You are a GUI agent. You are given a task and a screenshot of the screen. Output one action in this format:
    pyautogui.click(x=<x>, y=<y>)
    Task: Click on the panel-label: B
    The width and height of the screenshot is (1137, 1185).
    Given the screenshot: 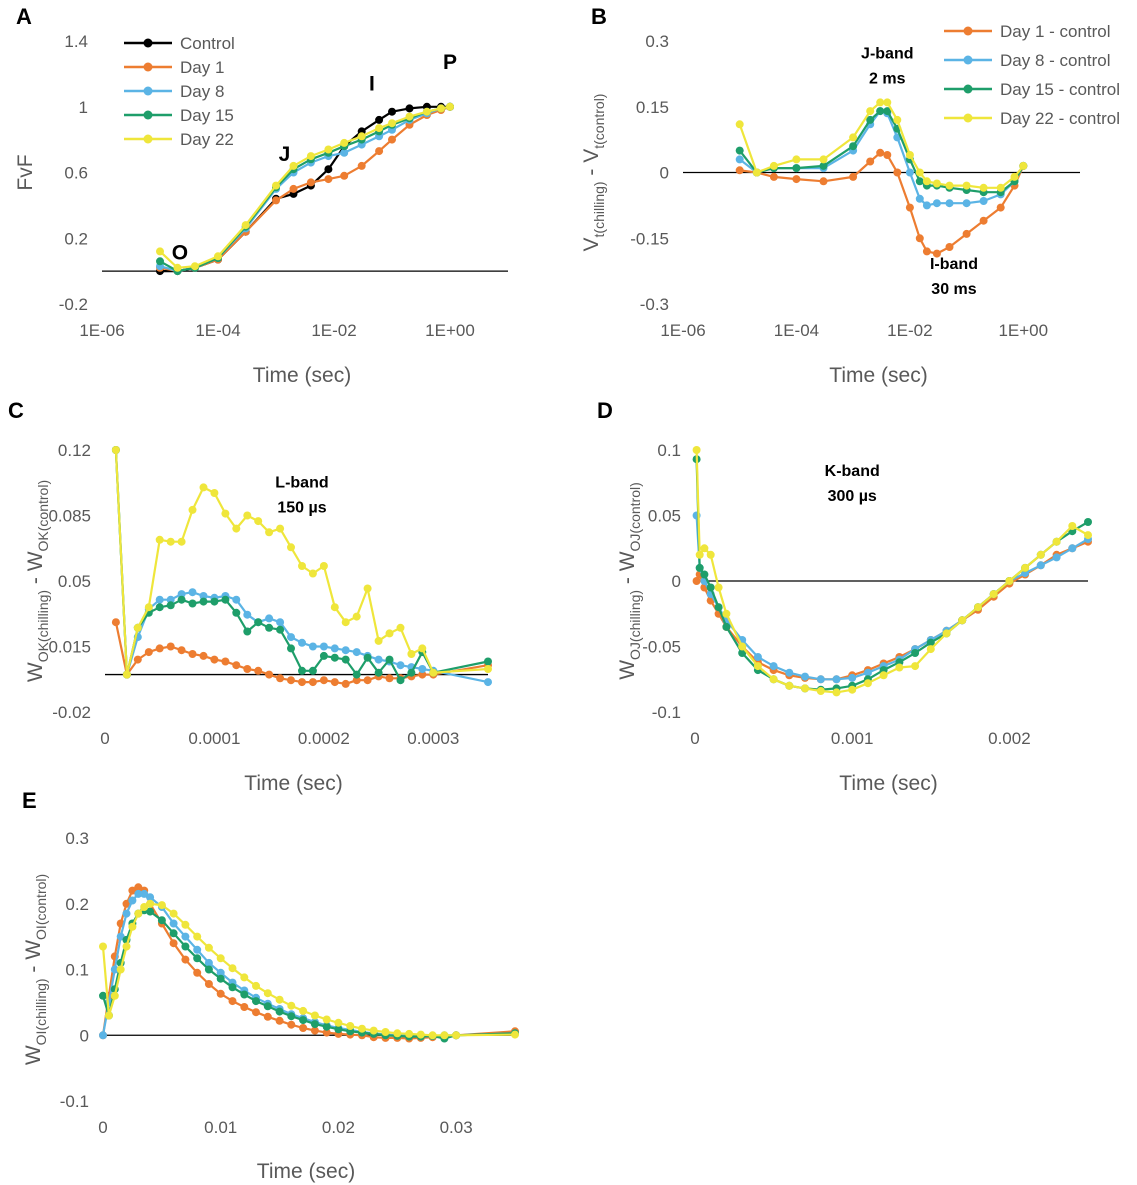 What is the action you would take?
    pyautogui.click(x=599, y=16)
    